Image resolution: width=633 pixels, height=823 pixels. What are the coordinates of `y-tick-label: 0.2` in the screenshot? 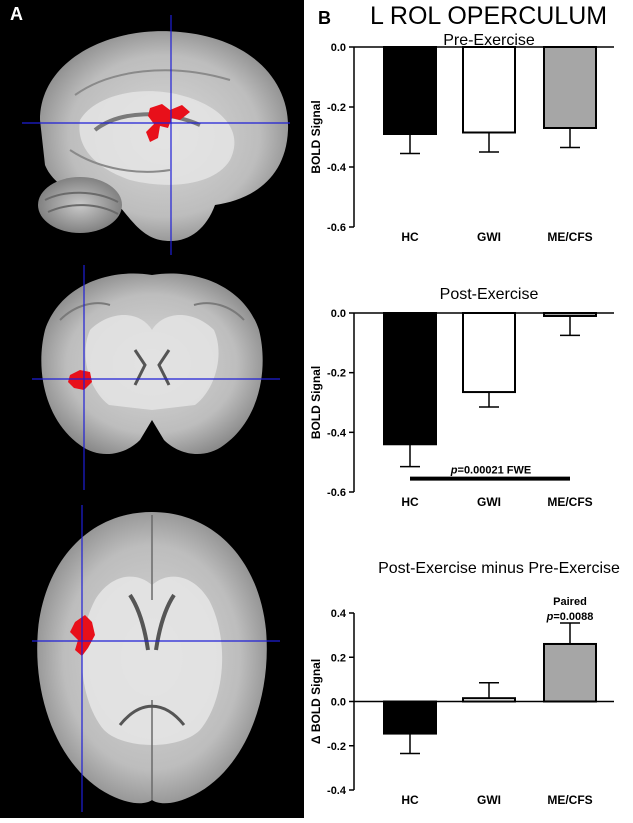 It's located at (338, 658).